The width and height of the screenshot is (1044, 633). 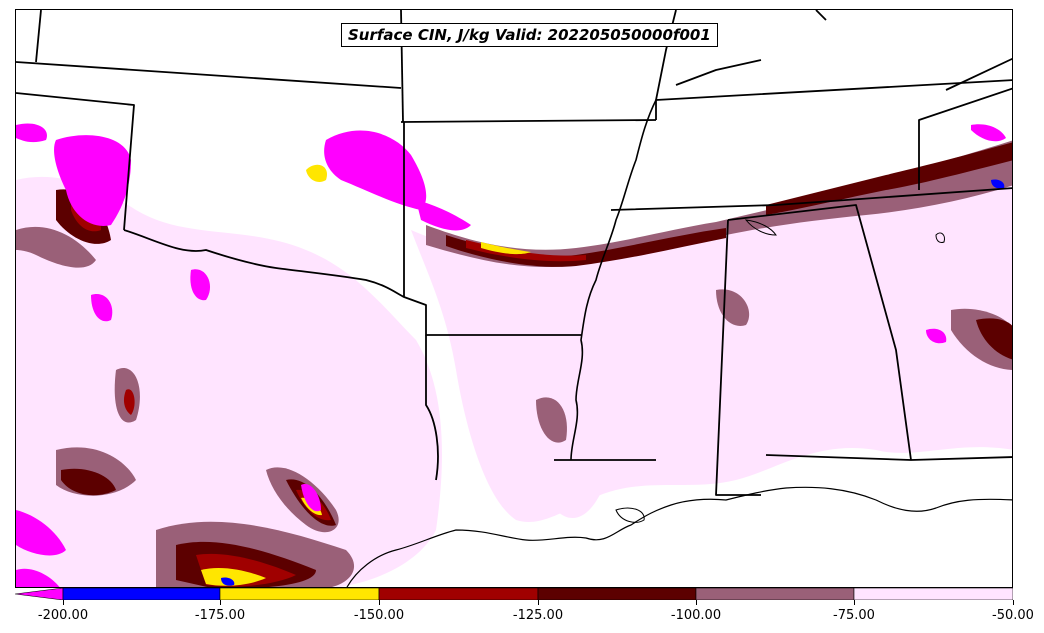 What do you see at coordinates (63, 615) in the screenshot?
I see `colorbar-tick-label: -200.00` at bounding box center [63, 615].